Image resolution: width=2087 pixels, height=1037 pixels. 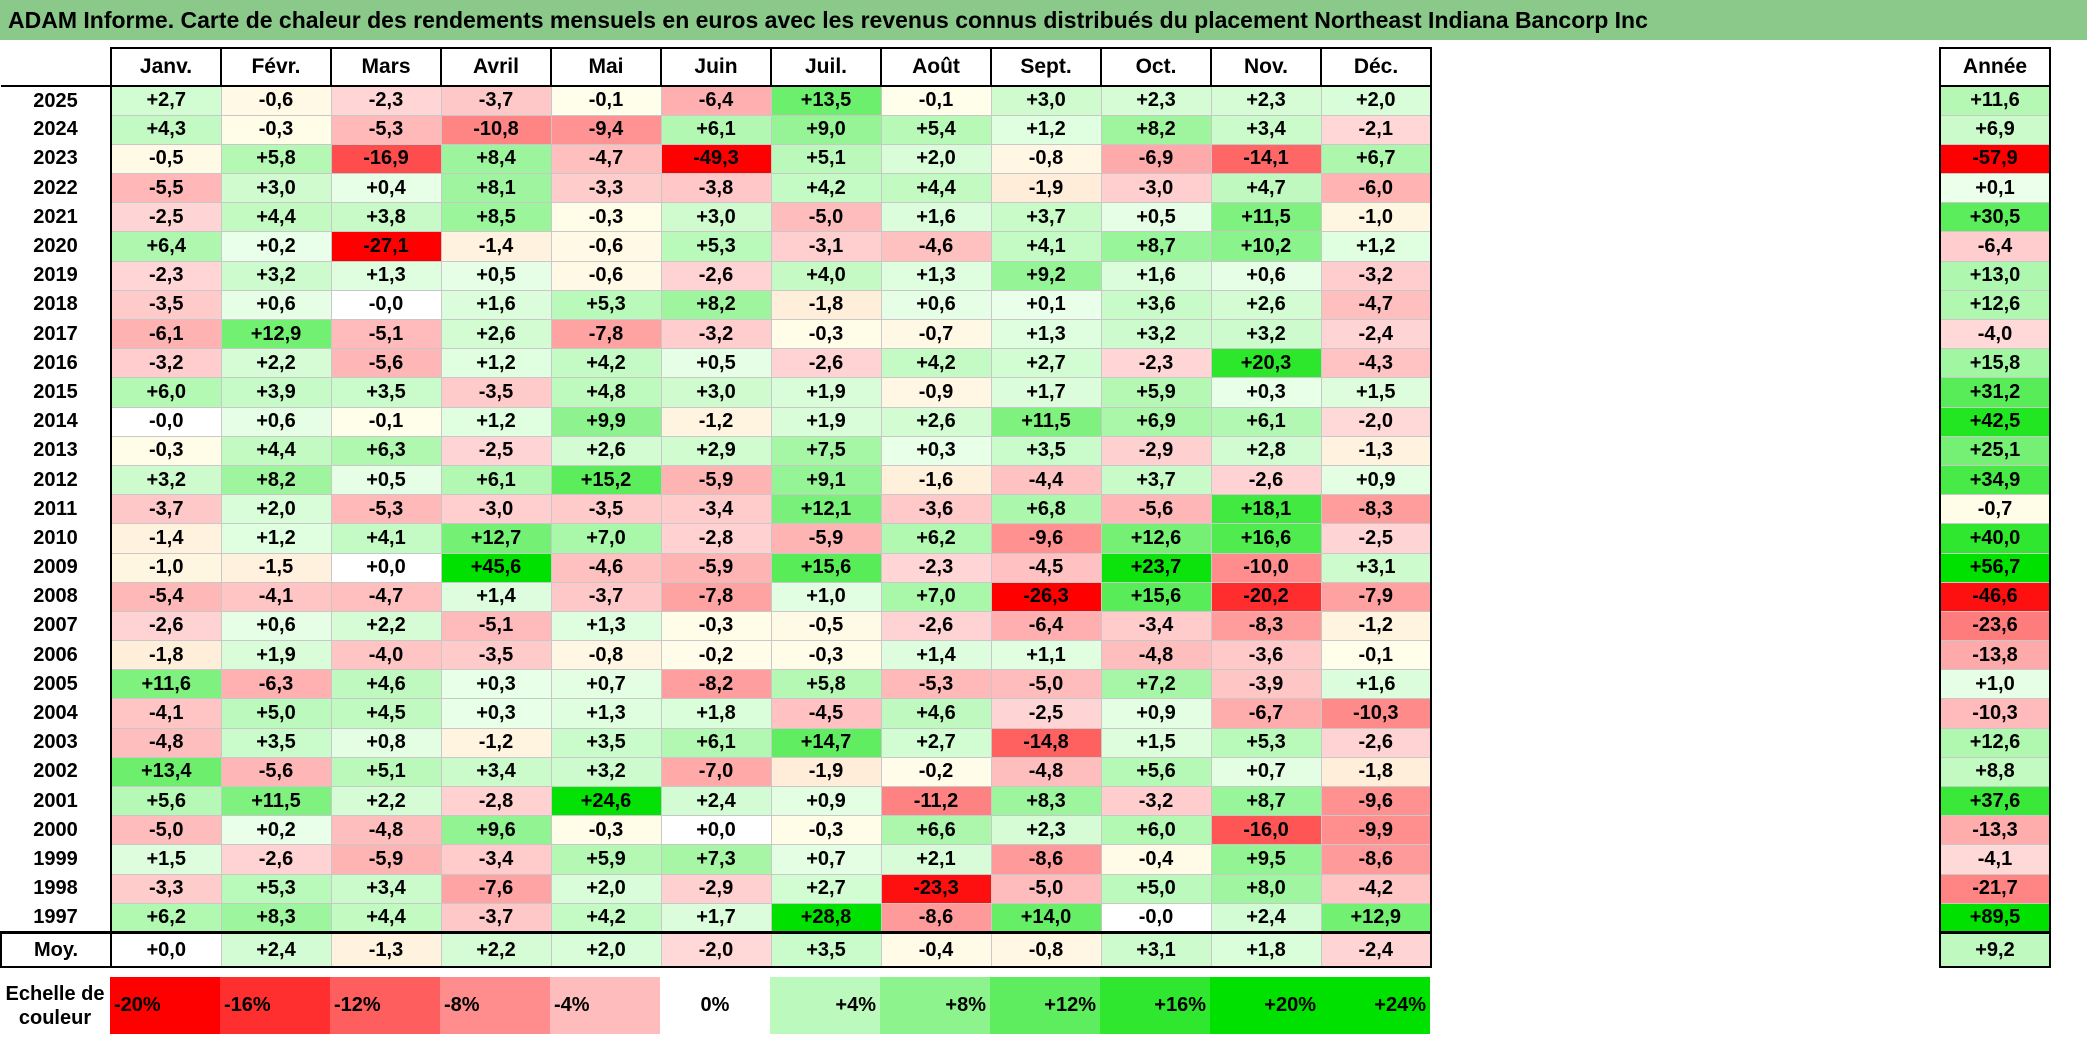 What do you see at coordinates (166, 276) in the screenshot?
I see `heatmap-cell: -2,3` at bounding box center [166, 276].